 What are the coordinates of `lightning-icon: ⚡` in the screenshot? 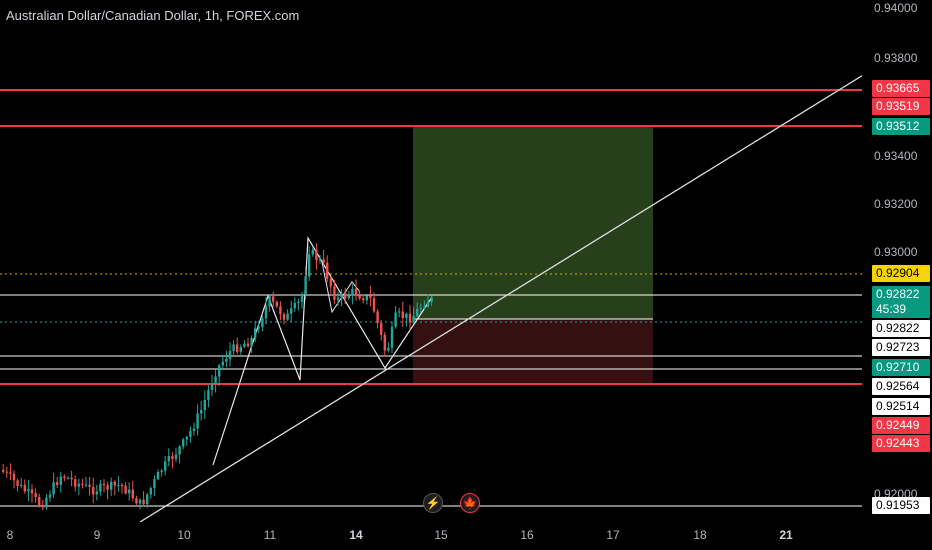 It's located at (433, 503).